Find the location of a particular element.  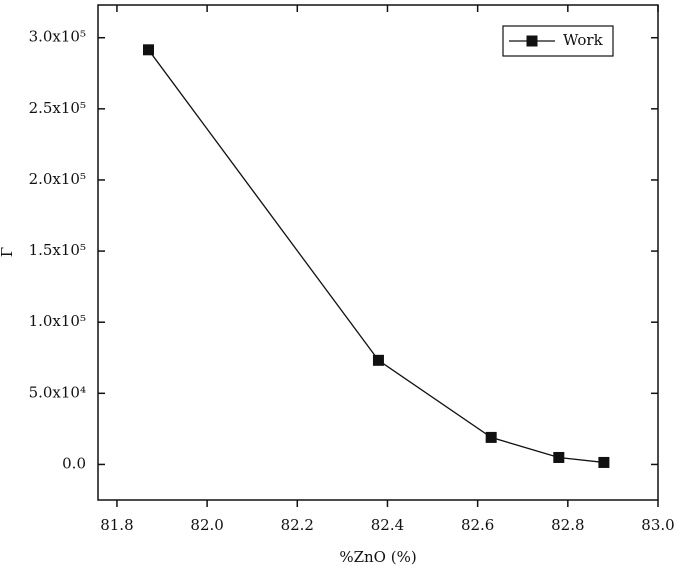

x-tick-label: 82.6 is located at coordinates (477, 525).